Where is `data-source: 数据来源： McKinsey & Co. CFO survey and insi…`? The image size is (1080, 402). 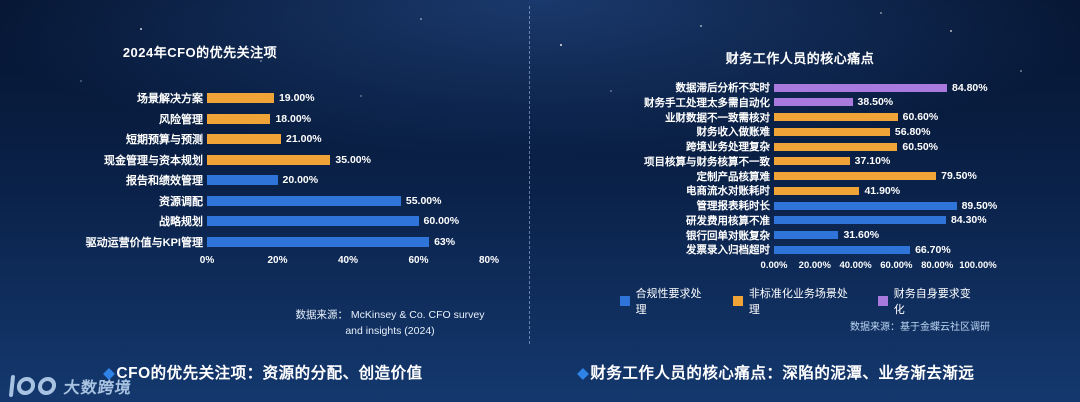 data-source: 数据来源： McKinsey & Co. CFO survey and insi… is located at coordinates (390, 324).